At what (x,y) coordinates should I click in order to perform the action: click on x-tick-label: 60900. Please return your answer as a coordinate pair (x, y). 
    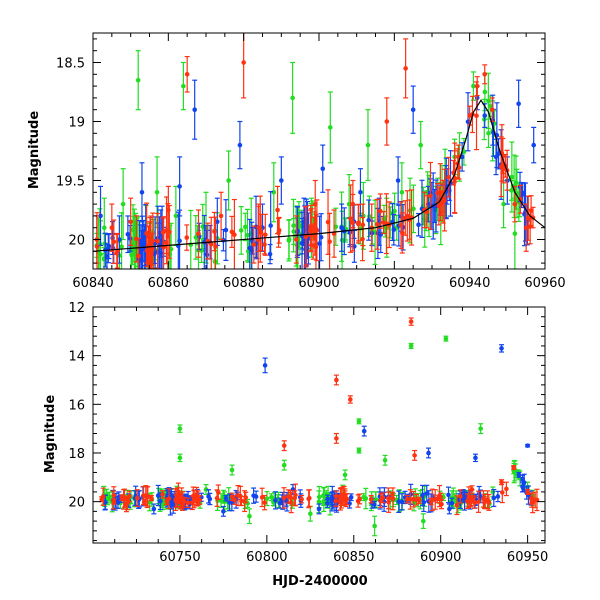
    Looking at the image, I should click on (440, 557).